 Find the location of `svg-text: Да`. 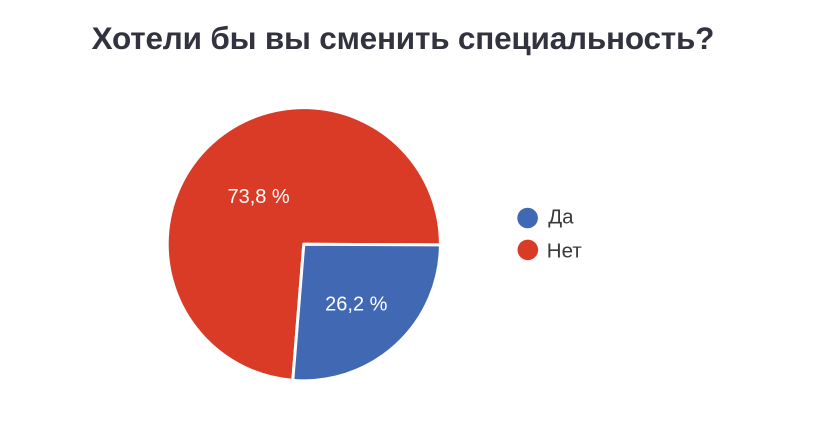

svg-text: Да is located at coordinates (561, 216).